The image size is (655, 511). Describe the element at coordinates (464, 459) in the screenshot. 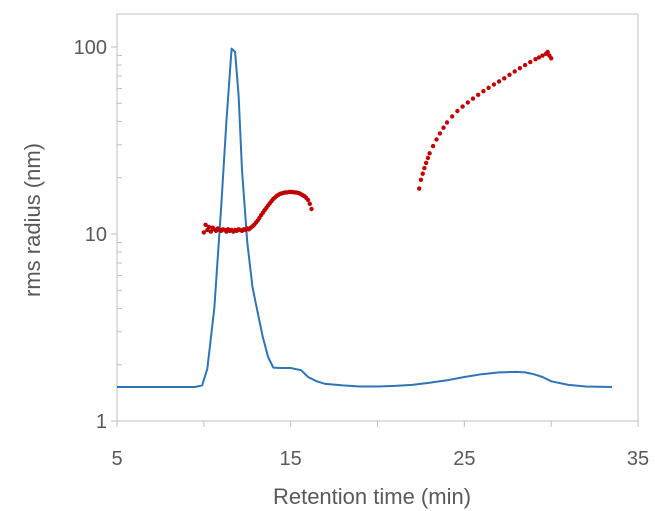

I see `x-tick-label: 25` at that location.